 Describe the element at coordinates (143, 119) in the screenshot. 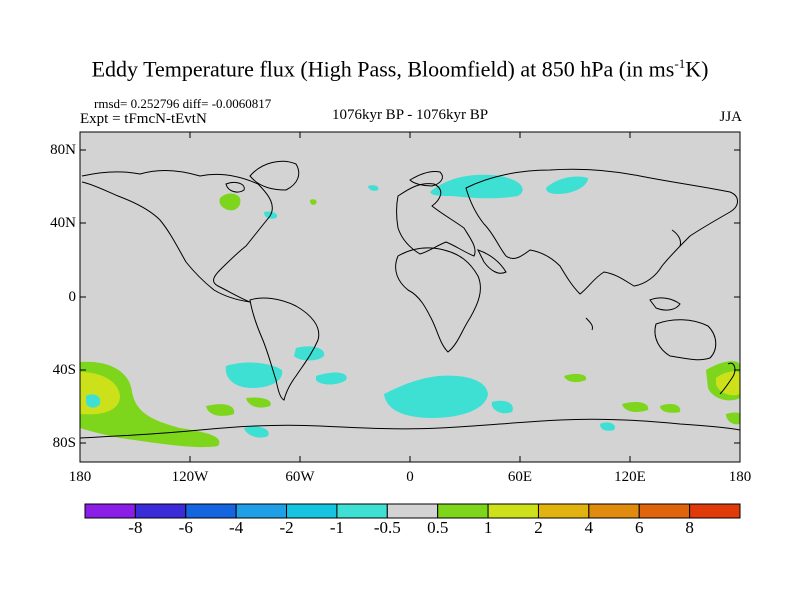

I see `experiment-label: Expt = tFmcN-tEvtN` at that location.